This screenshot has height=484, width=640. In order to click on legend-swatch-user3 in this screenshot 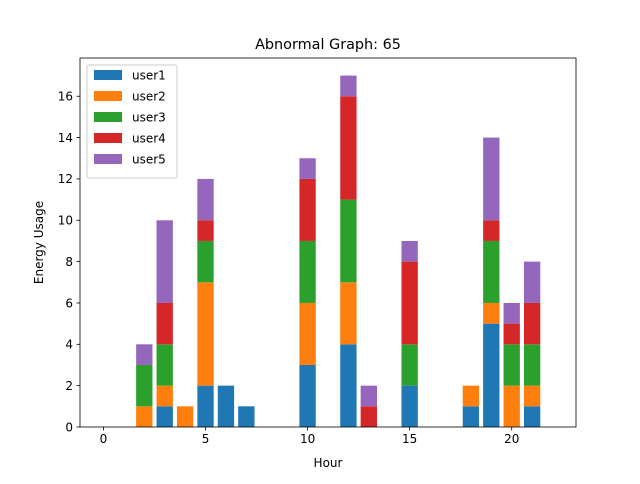, I will do `click(108, 117)`.